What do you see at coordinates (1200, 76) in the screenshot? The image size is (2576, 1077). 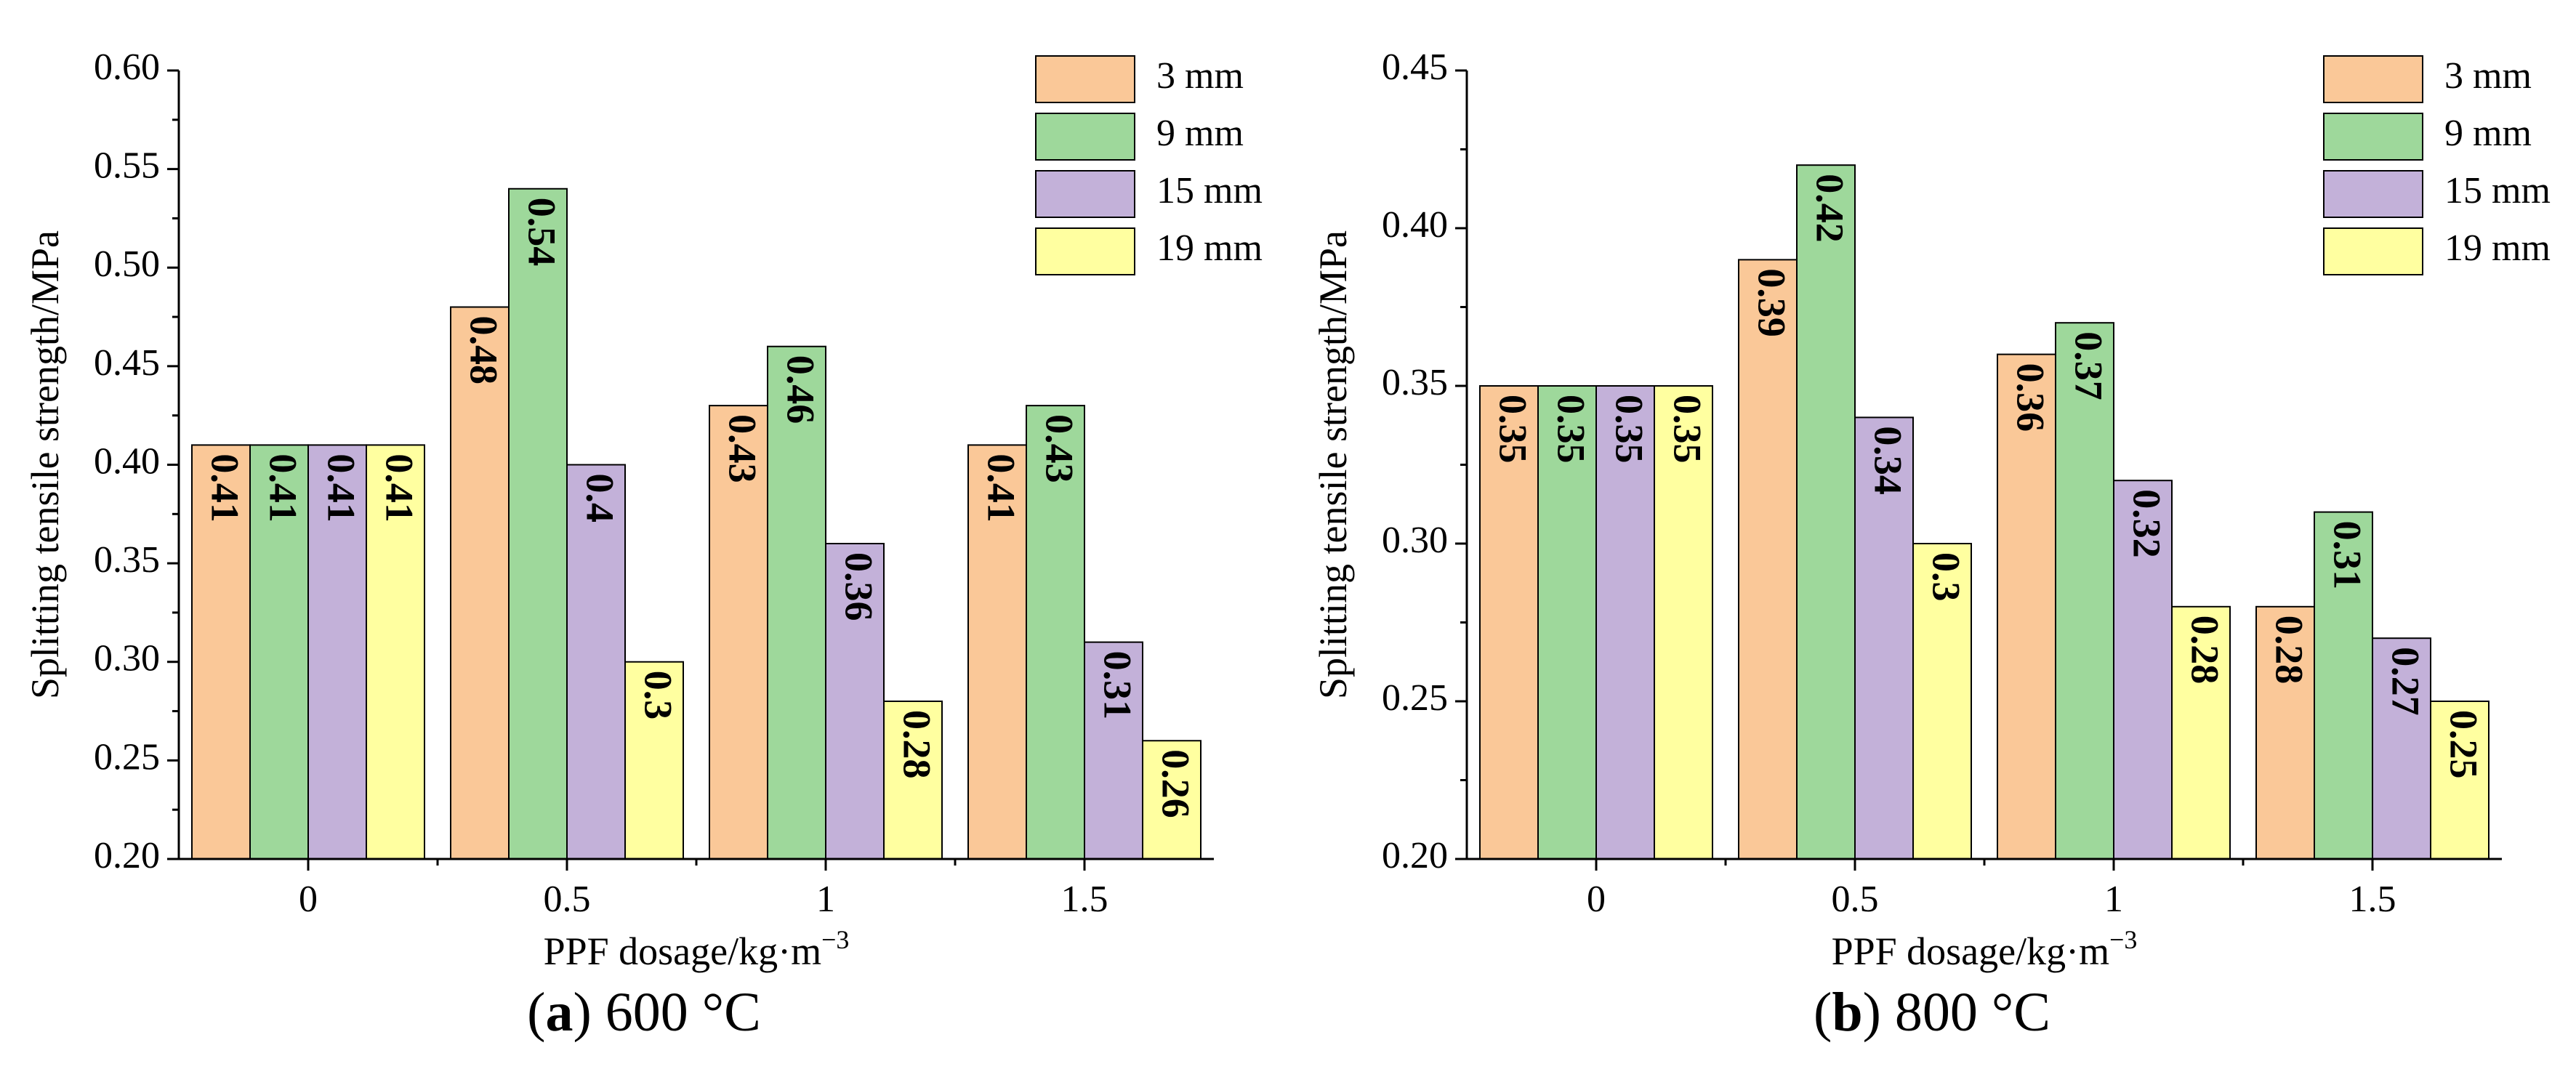 I see `legend-label: 3 mm` at bounding box center [1200, 76].